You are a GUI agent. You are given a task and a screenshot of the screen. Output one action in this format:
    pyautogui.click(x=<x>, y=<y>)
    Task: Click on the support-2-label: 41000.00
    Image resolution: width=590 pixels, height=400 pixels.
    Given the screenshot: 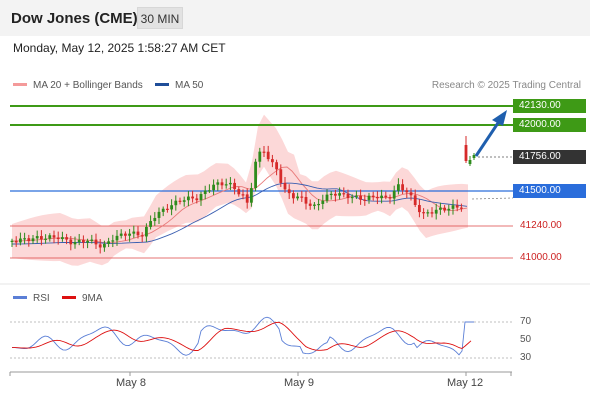 What is the action you would take?
    pyautogui.click(x=541, y=257)
    